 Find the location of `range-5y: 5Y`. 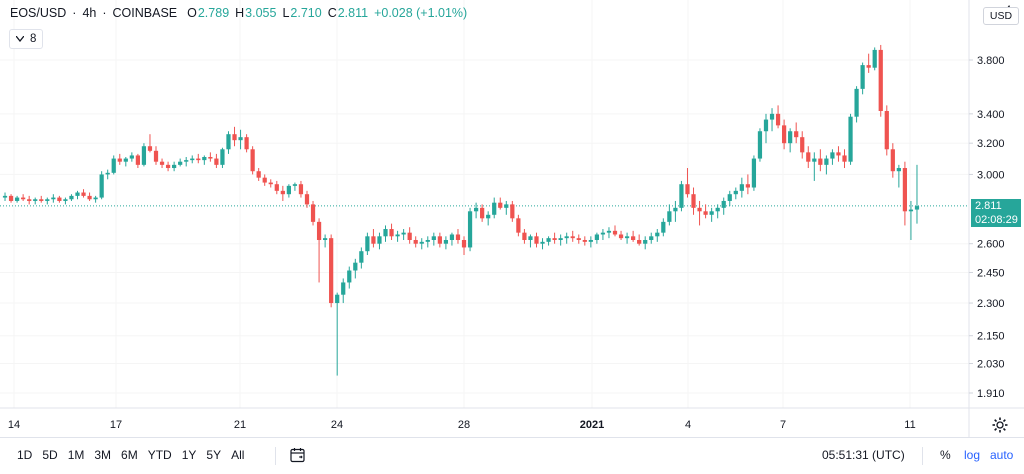

range-5y: 5Y is located at coordinates (214, 455).